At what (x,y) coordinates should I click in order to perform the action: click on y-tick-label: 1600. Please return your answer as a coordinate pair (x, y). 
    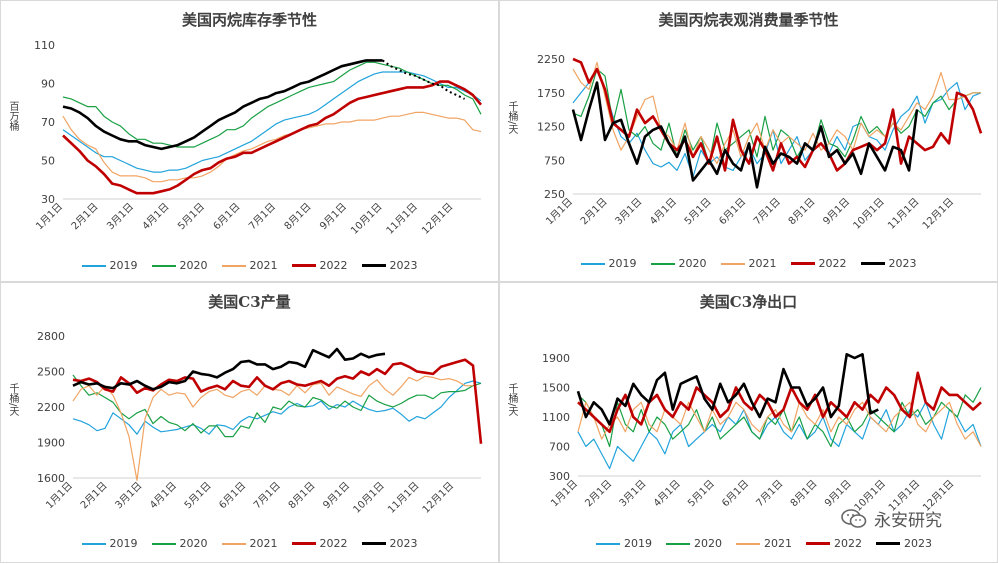
    Looking at the image, I should click on (51, 478).